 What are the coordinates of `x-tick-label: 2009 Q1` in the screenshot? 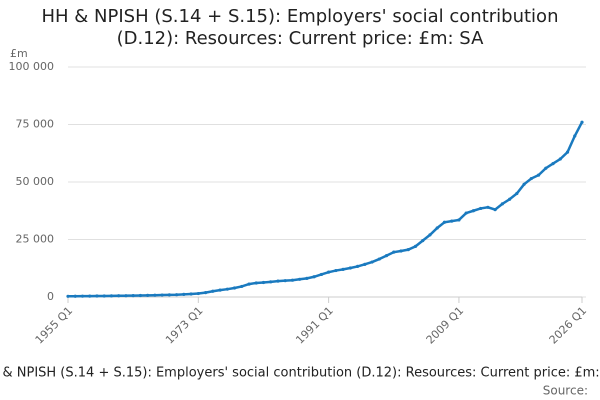 It's located at (445, 325).